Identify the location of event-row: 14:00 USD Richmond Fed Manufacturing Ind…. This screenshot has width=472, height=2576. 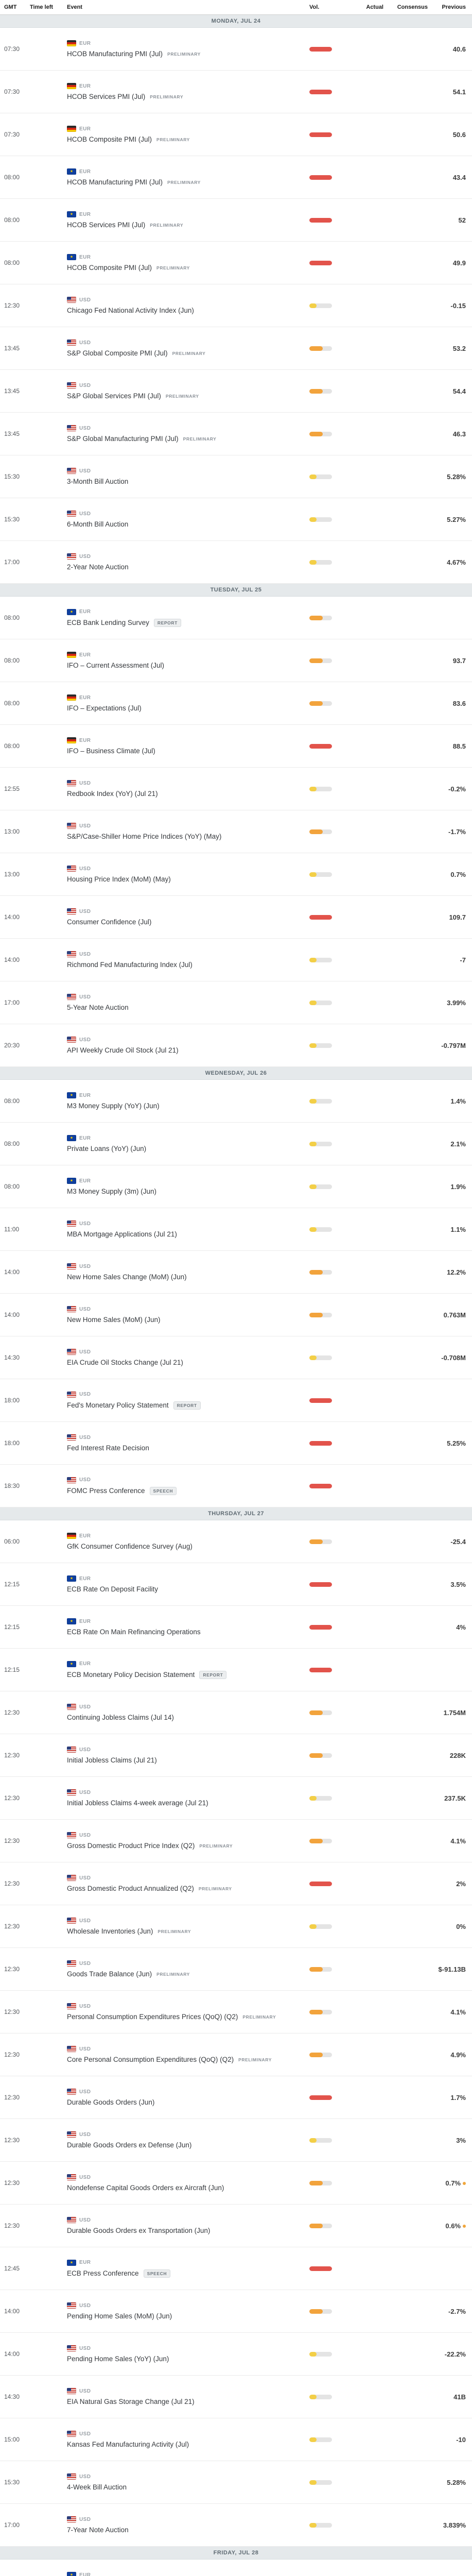
(236, 960).